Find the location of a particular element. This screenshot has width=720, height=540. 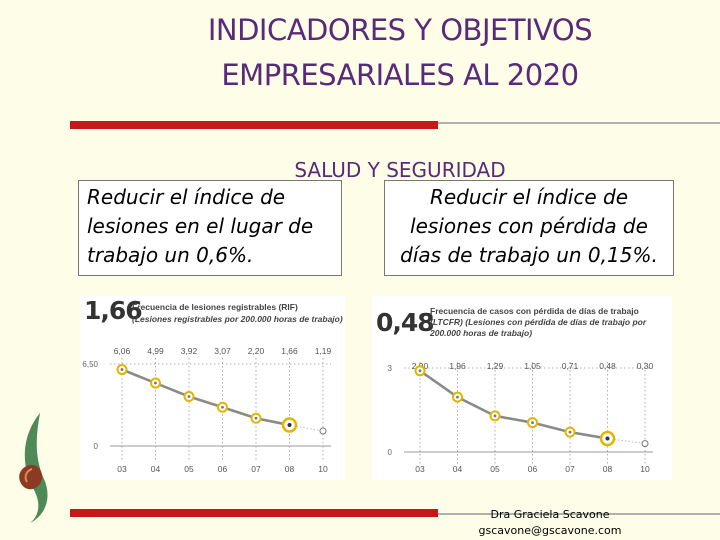

author-email: gscavone@gscavone.com is located at coordinates (550, 530).